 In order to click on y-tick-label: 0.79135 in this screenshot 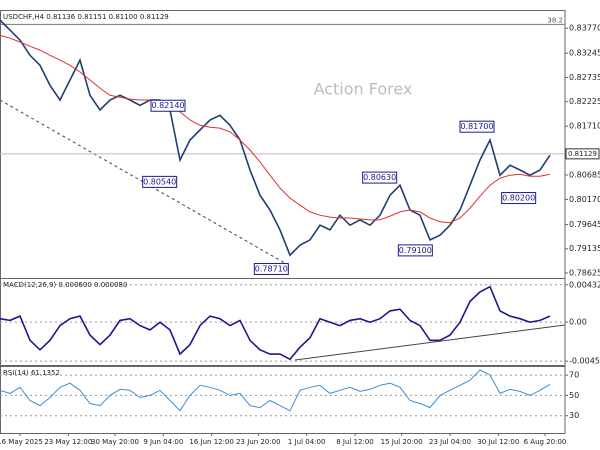, I will do `click(584, 248)`.